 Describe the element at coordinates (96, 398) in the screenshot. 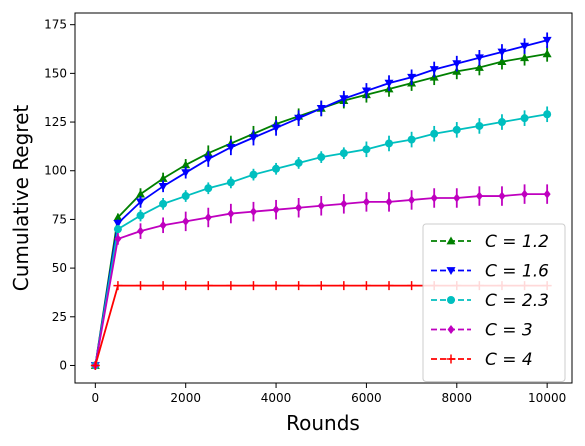

I see `x-tick-label: 0` at that location.